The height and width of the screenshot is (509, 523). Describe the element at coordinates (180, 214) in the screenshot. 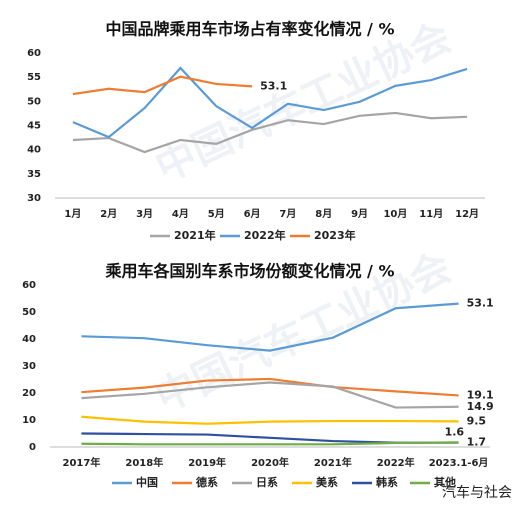

I see `x-tick-label: 4月` at that location.